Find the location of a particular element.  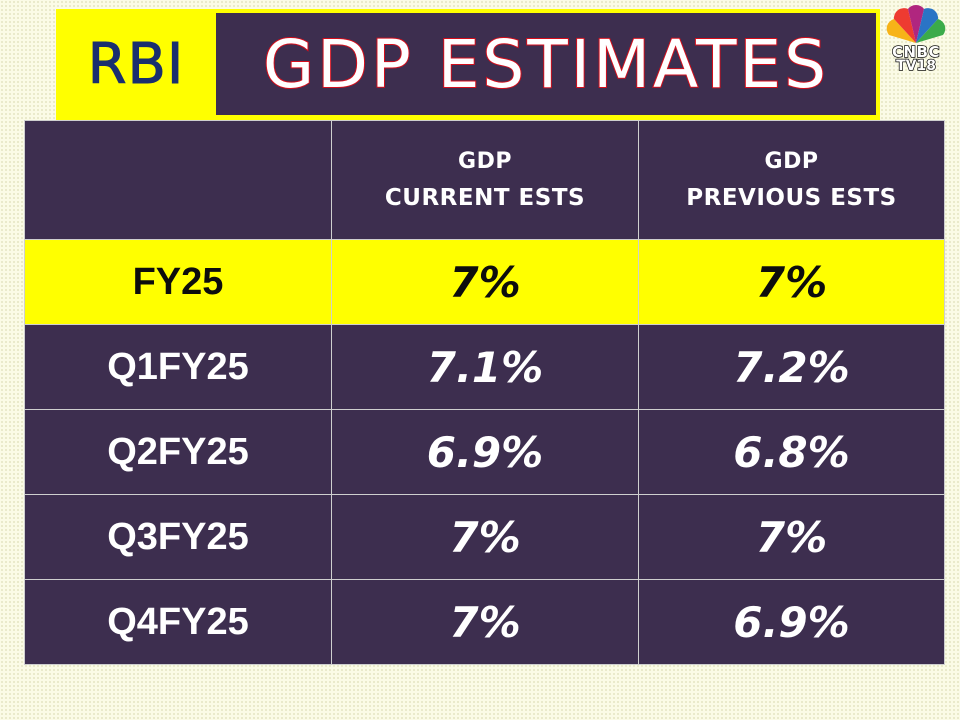

header-previous-line1: GDP is located at coordinates (791, 161).